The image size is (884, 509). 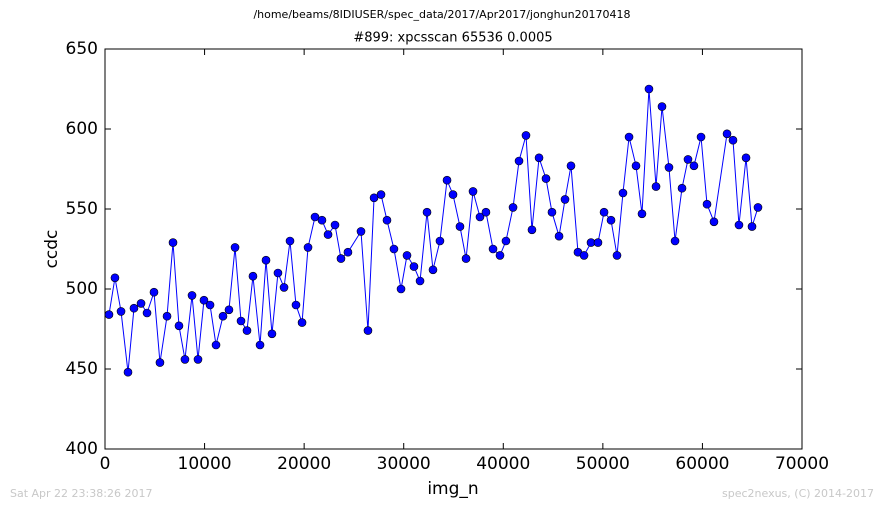 What do you see at coordinates (503, 464) in the screenshot?
I see `x-tick-label: 40000` at bounding box center [503, 464].